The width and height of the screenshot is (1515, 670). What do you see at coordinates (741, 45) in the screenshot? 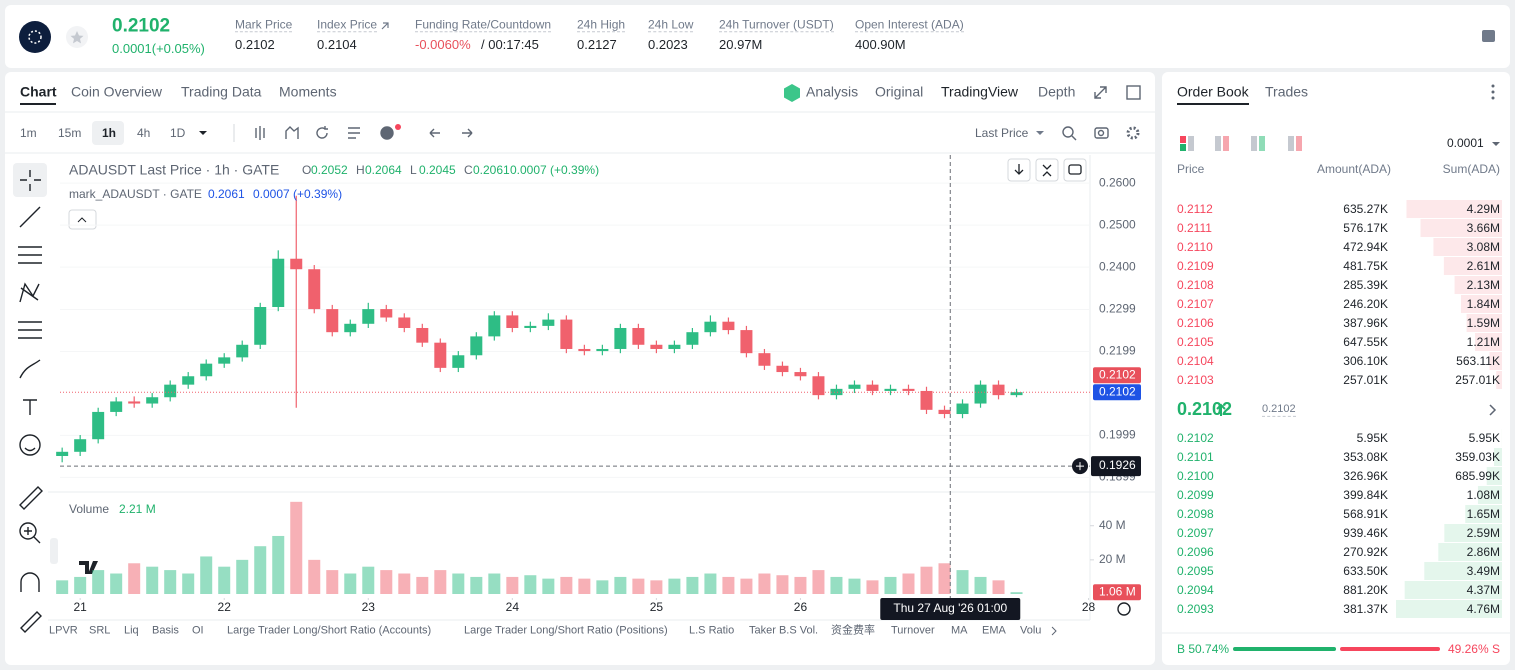
I see `stat-value: 20.97M` at bounding box center [741, 45].